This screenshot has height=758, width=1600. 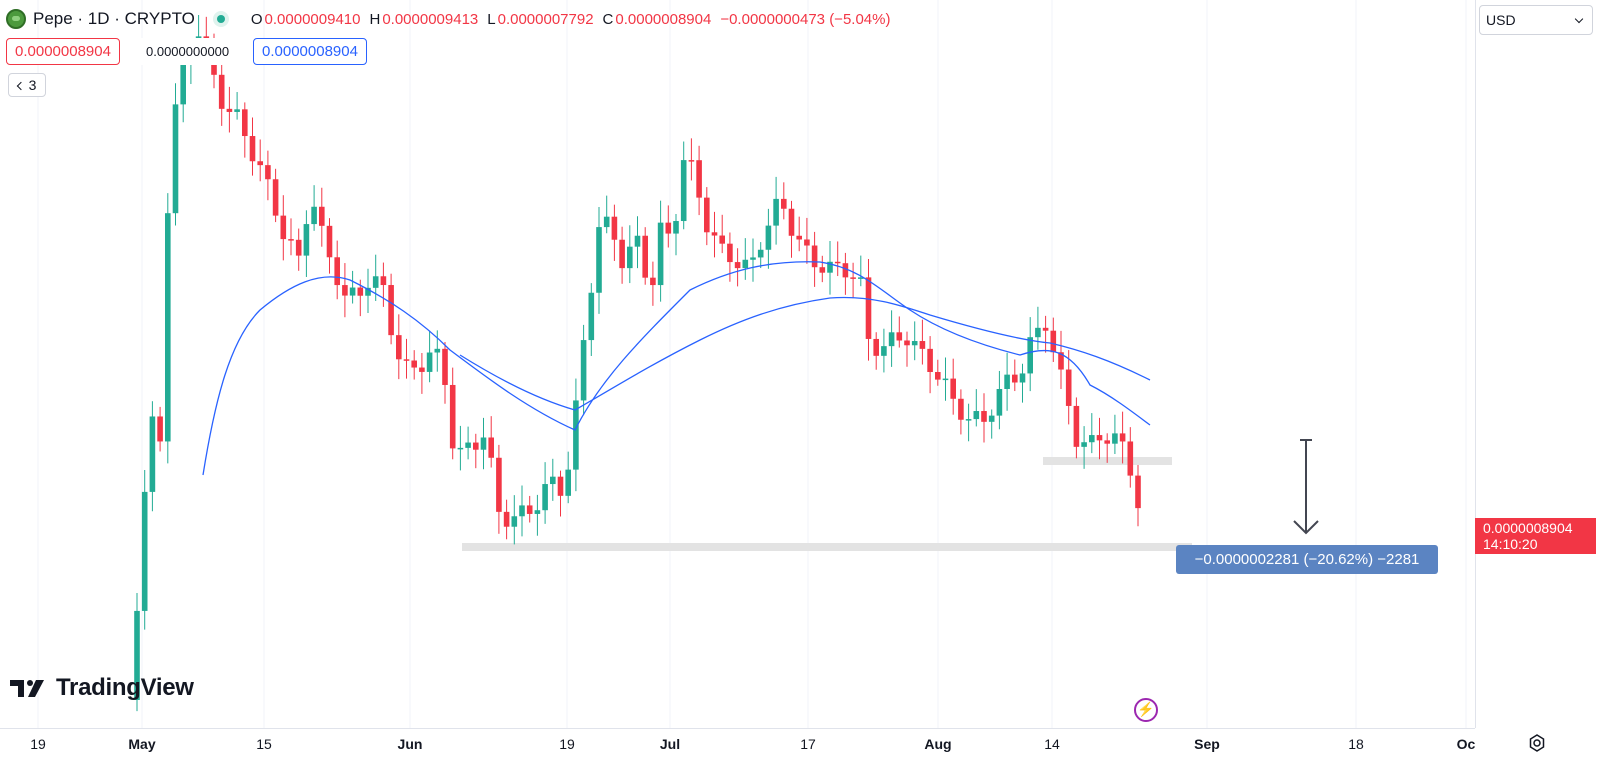 I want to click on tradingview-logo: TradingView, so click(x=102, y=688).